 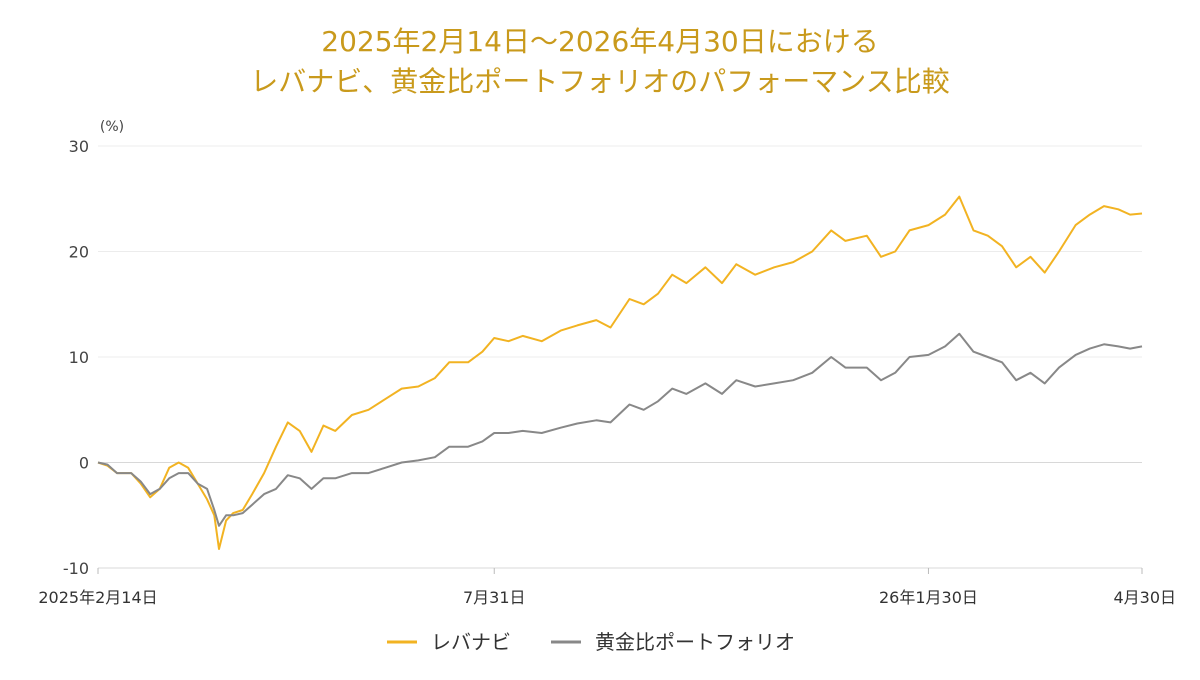 I want to click on y-tick-label: 20, so click(x=79, y=252).